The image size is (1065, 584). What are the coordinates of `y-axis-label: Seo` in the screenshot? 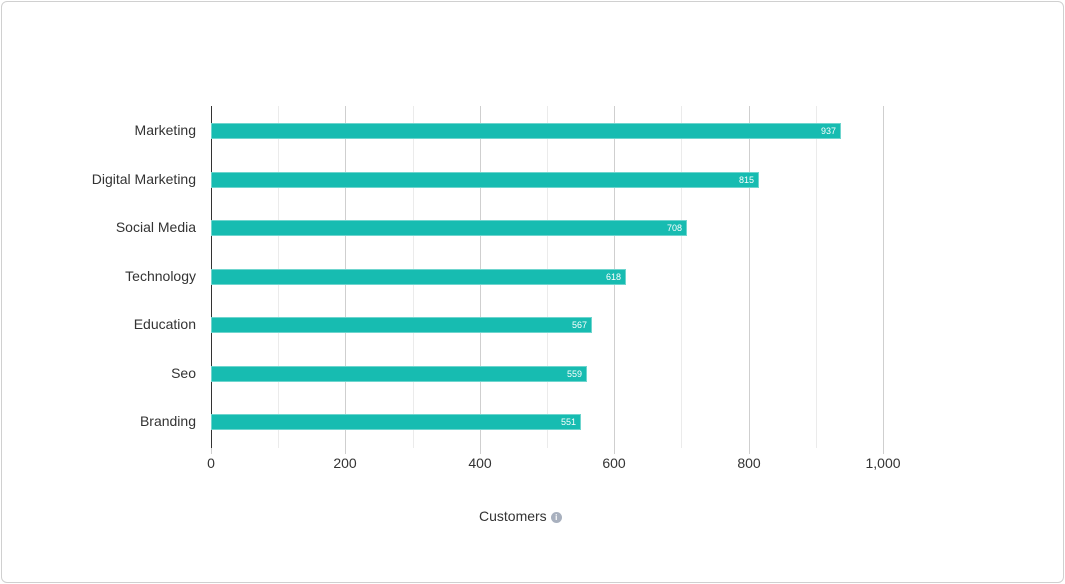 It's located at (183, 373).